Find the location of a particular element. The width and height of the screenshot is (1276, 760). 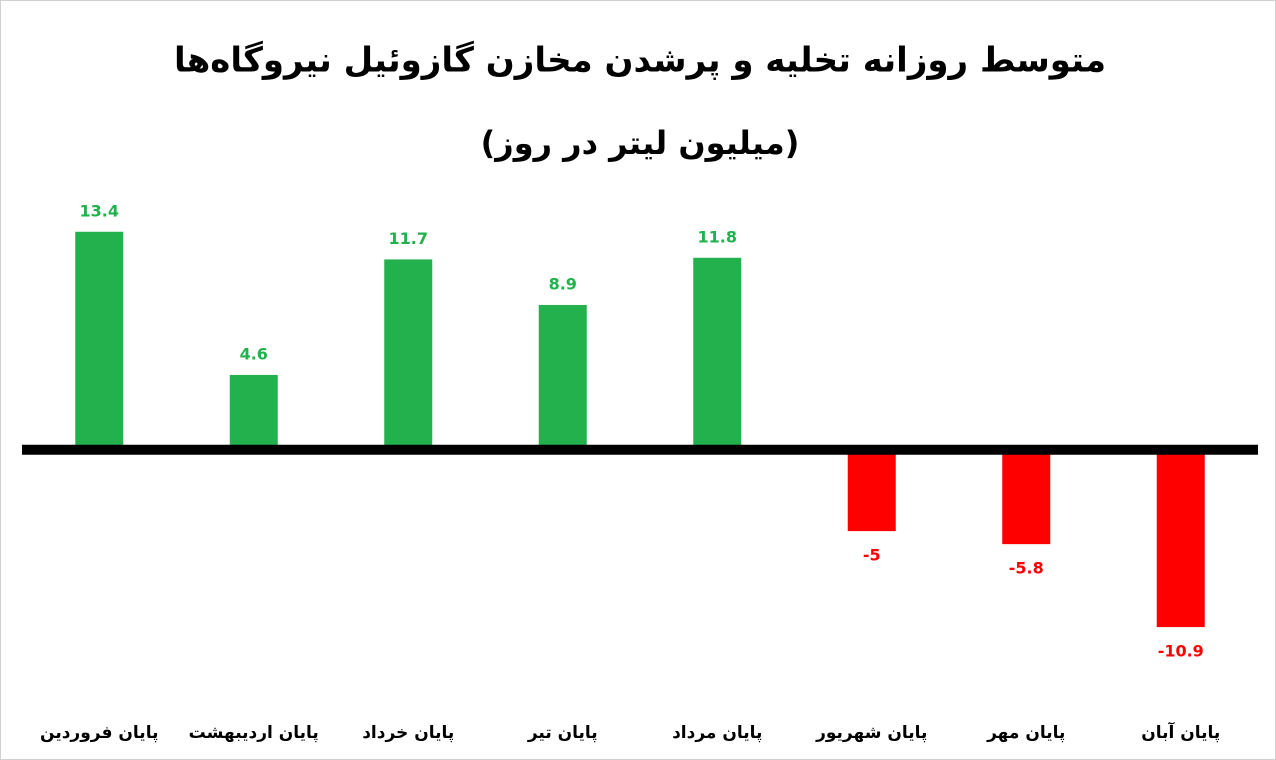

value-label: 13.4 is located at coordinates (99, 210).